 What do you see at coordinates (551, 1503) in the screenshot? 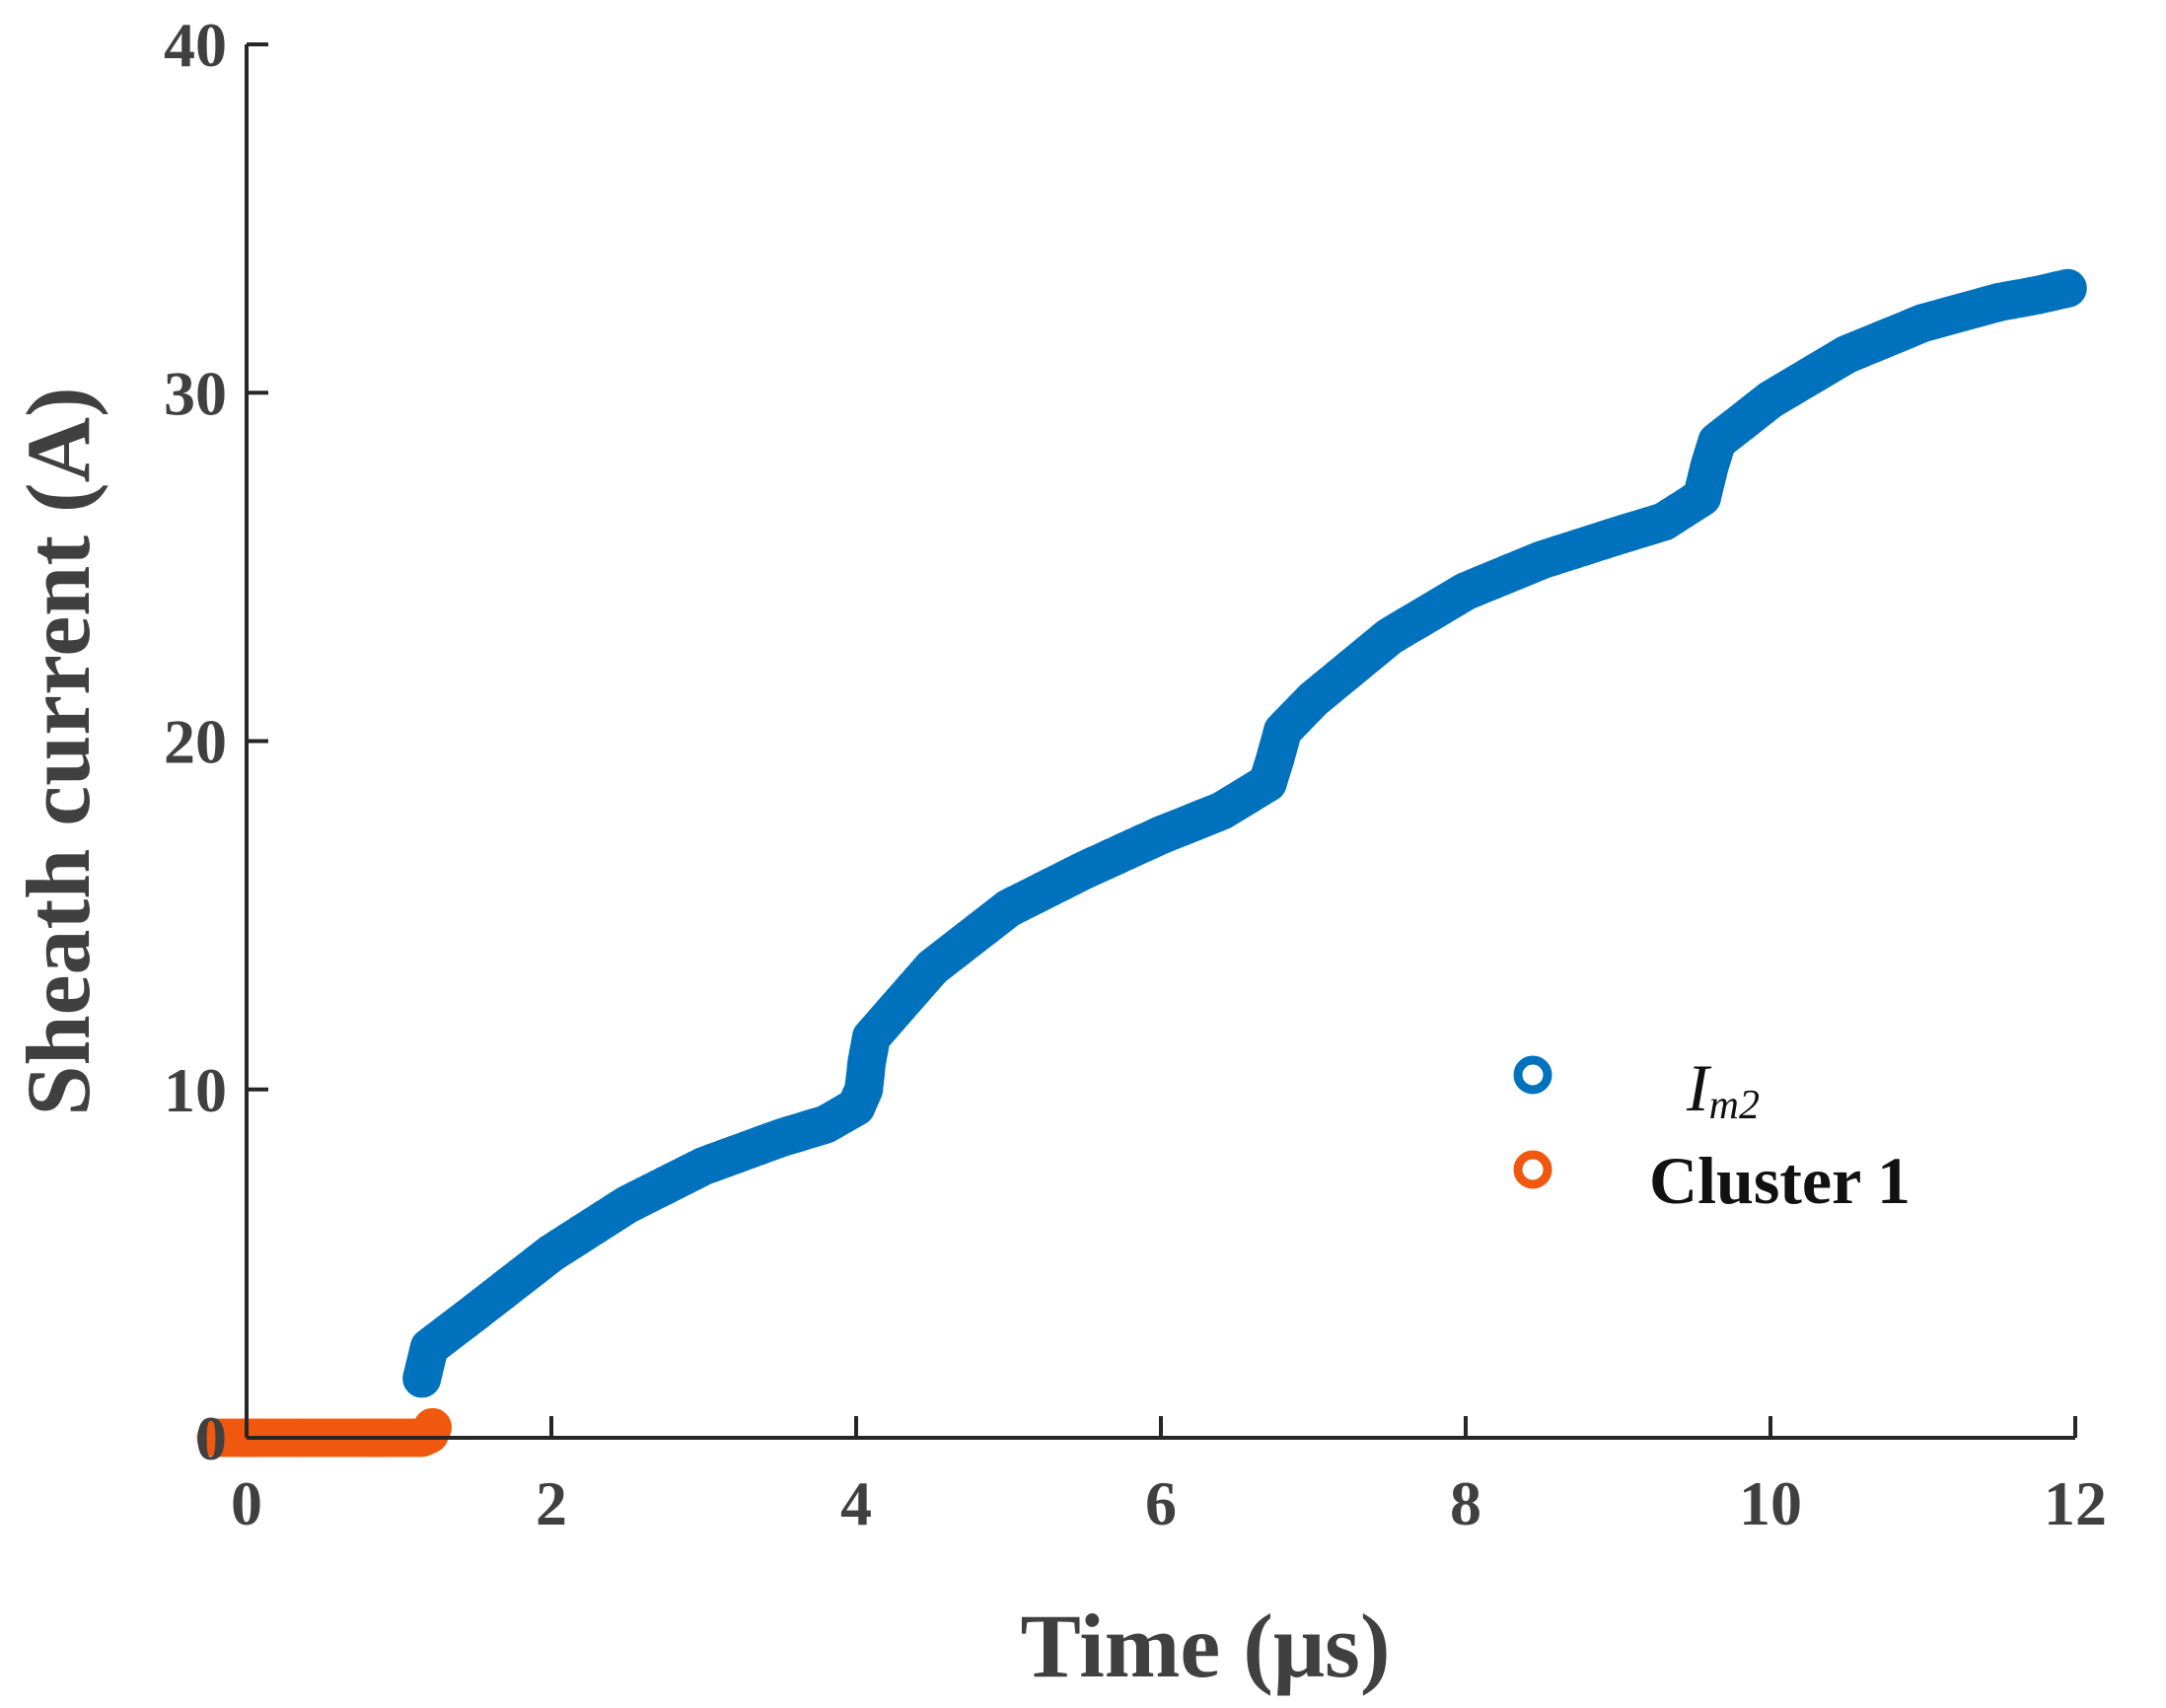
I see `x-tick-label: 2` at bounding box center [551, 1503].